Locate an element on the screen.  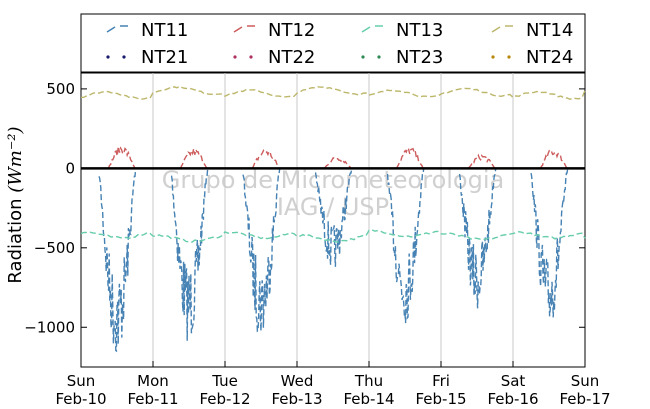
legend-item-nt22: NT22 is located at coordinates (274, 57).